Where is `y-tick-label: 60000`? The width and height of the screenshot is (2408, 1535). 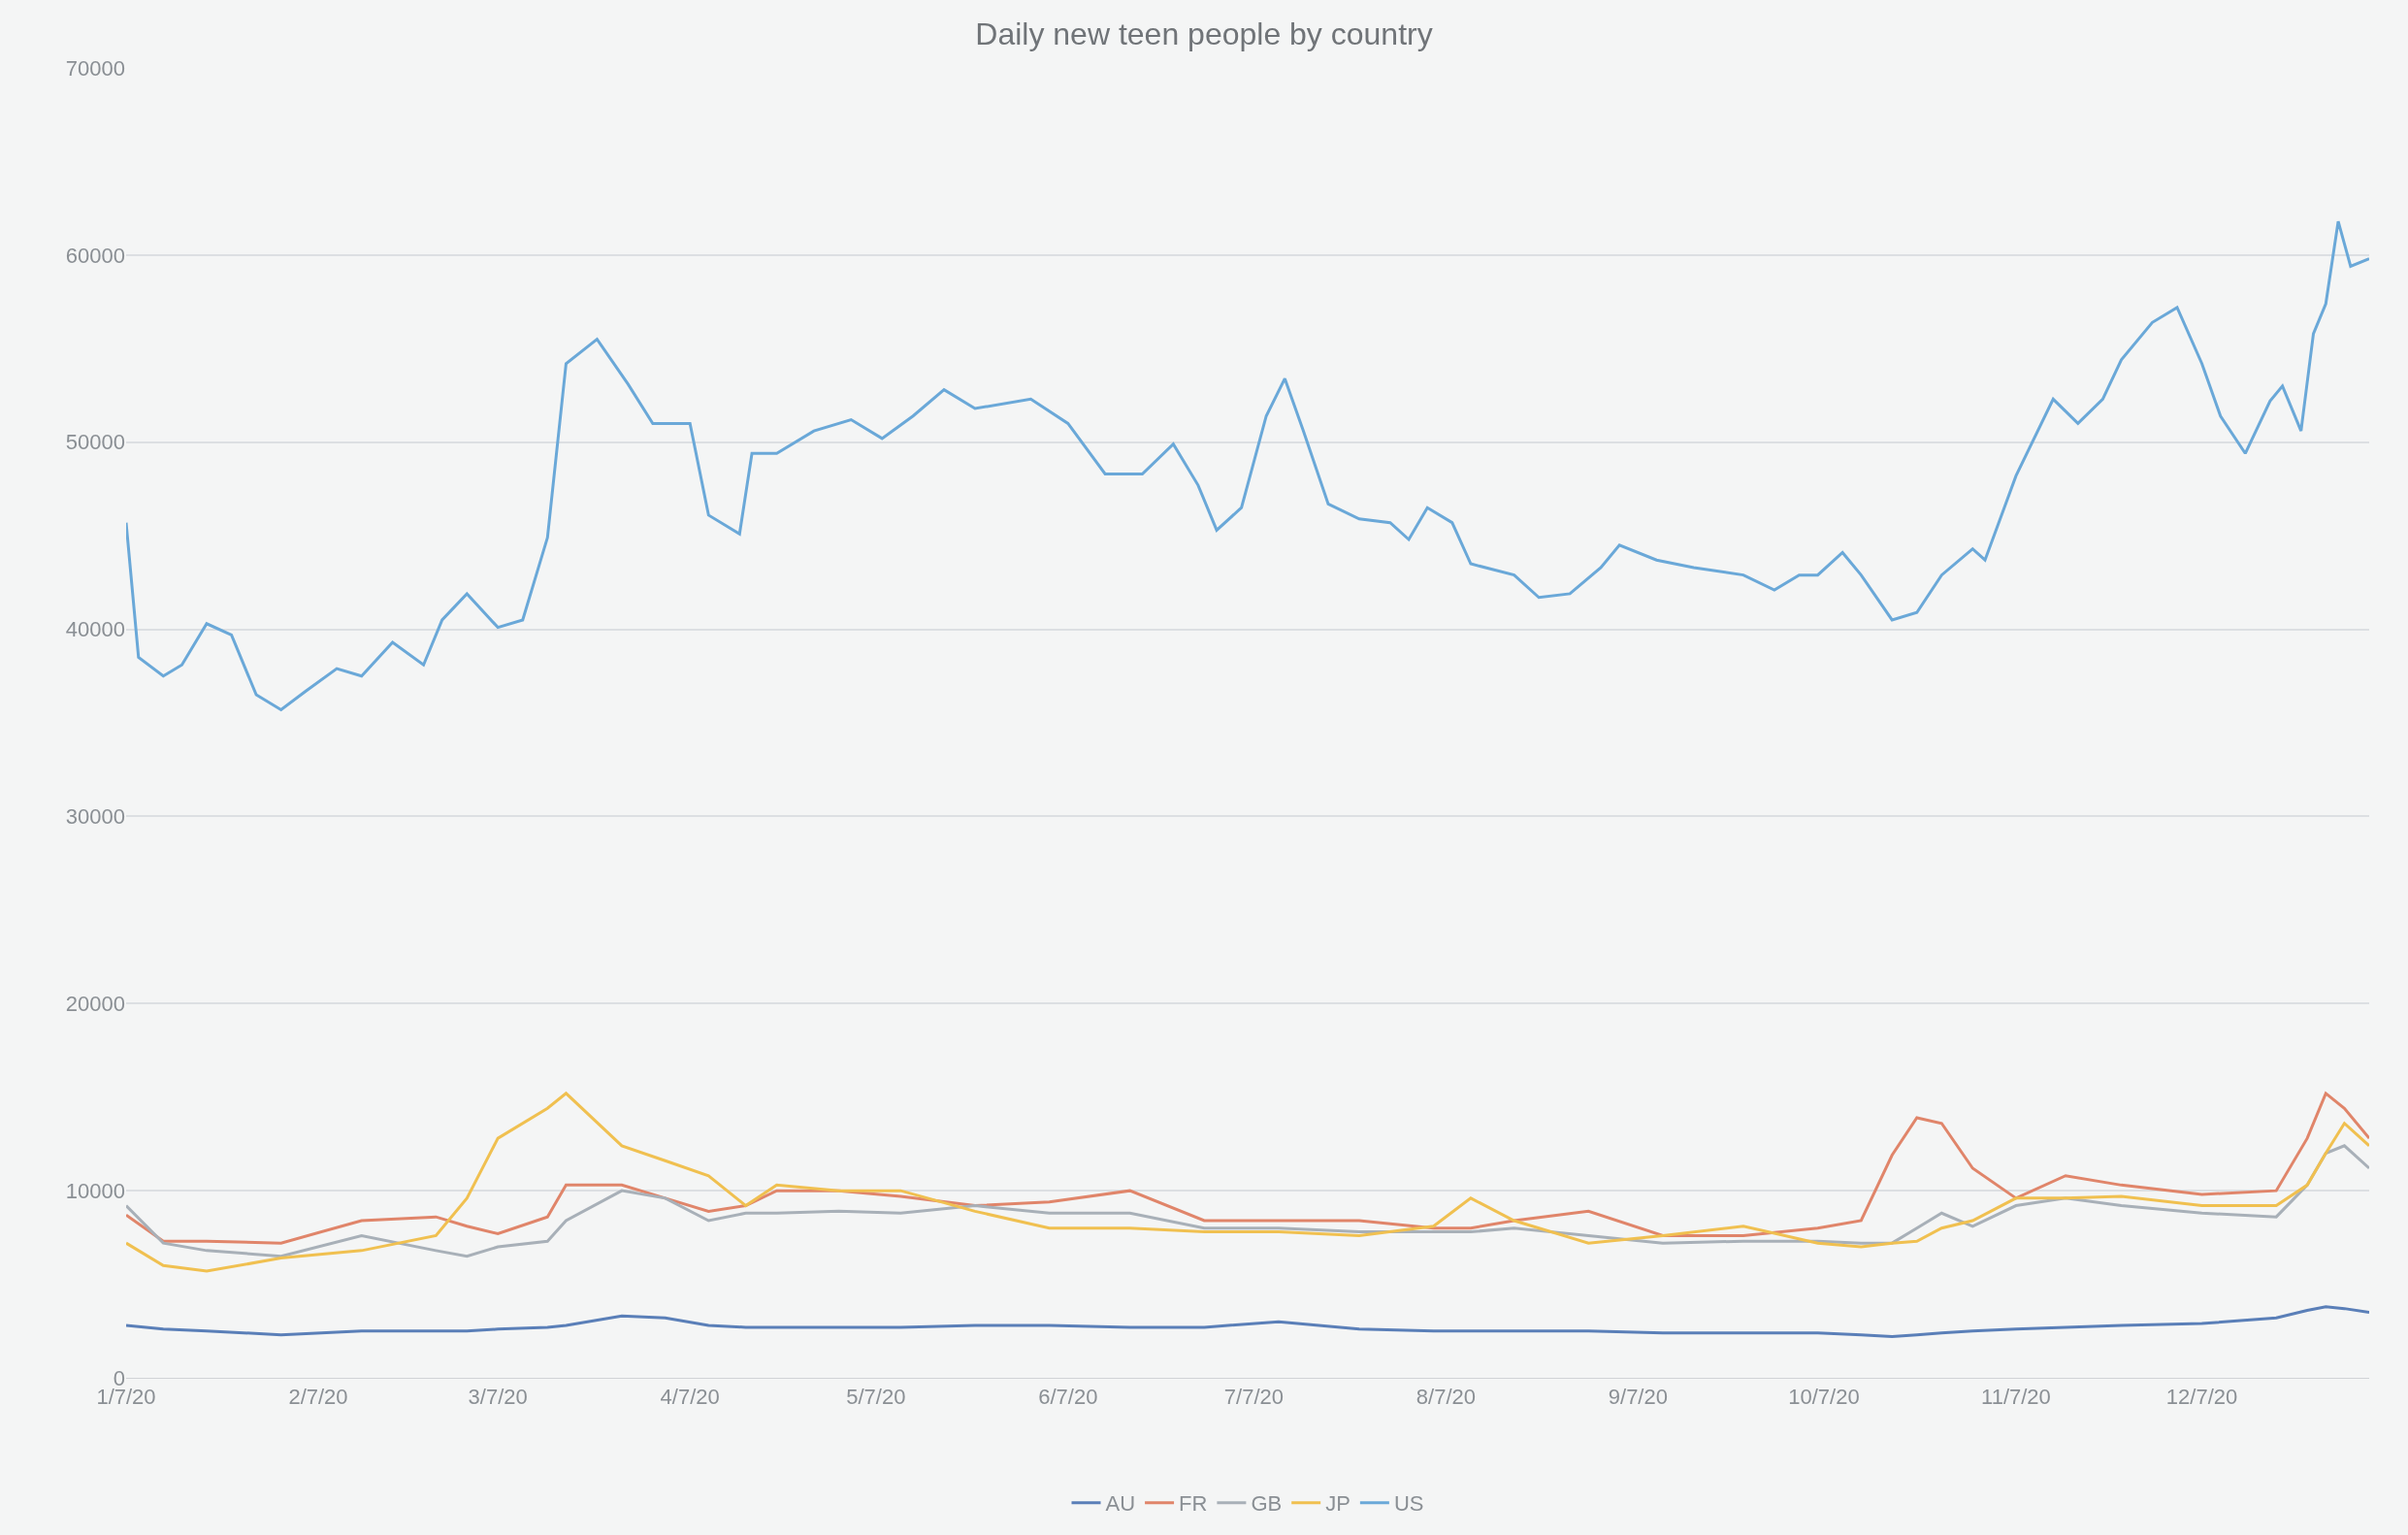
y-tick-label: 60000 is located at coordinates (95, 255).